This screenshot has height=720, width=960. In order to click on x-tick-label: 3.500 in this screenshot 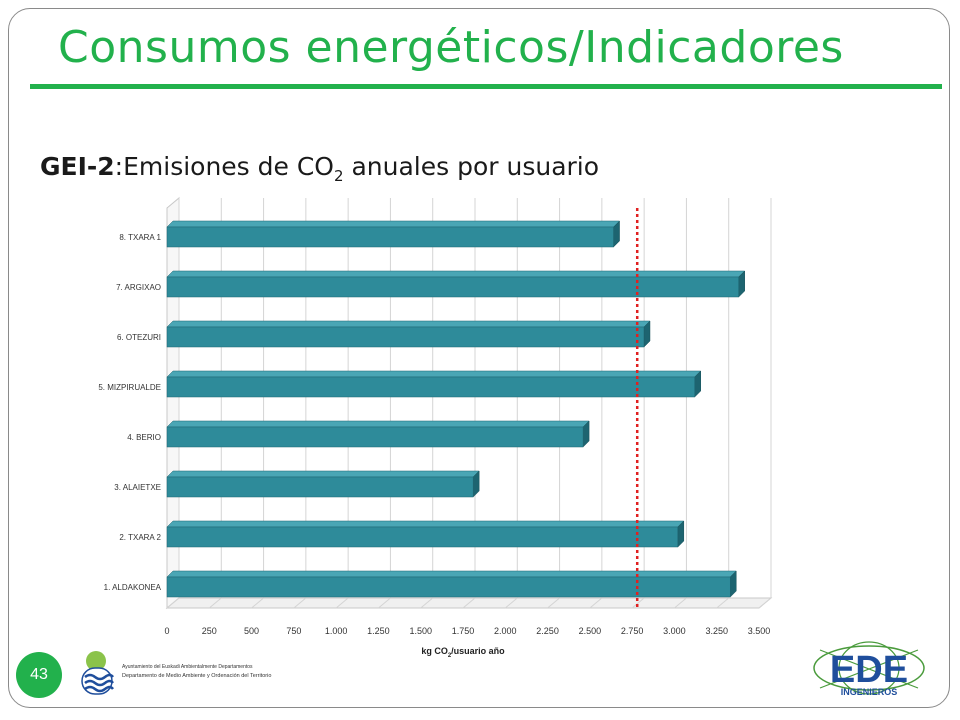, I will do `click(759, 631)`.